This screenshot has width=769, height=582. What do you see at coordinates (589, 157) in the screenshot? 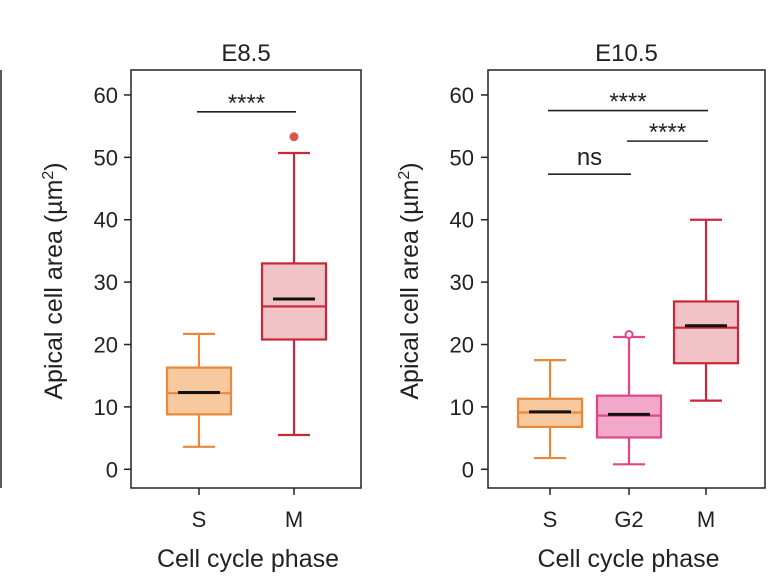
I see `significance-label: ns` at bounding box center [589, 157].